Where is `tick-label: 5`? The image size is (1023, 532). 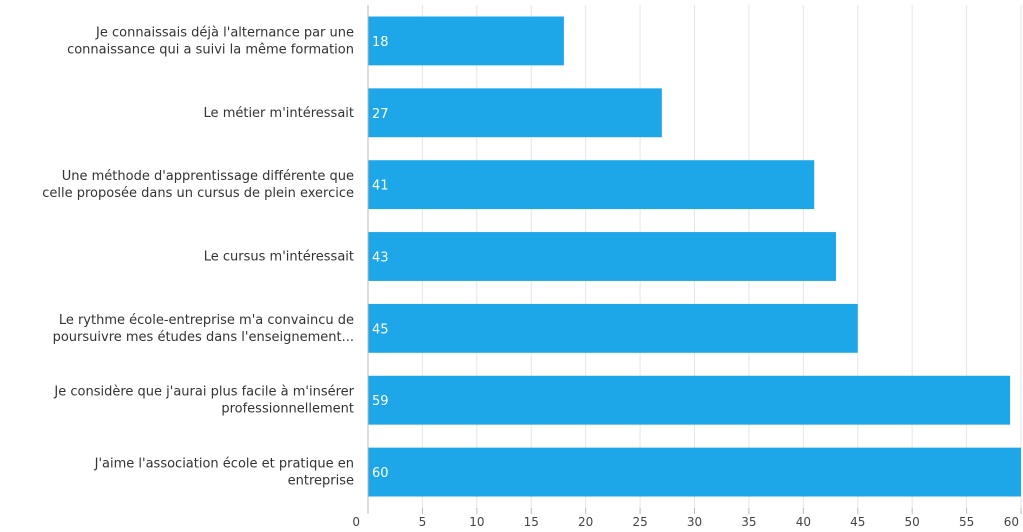
tick-label: 5 is located at coordinates (423, 522).